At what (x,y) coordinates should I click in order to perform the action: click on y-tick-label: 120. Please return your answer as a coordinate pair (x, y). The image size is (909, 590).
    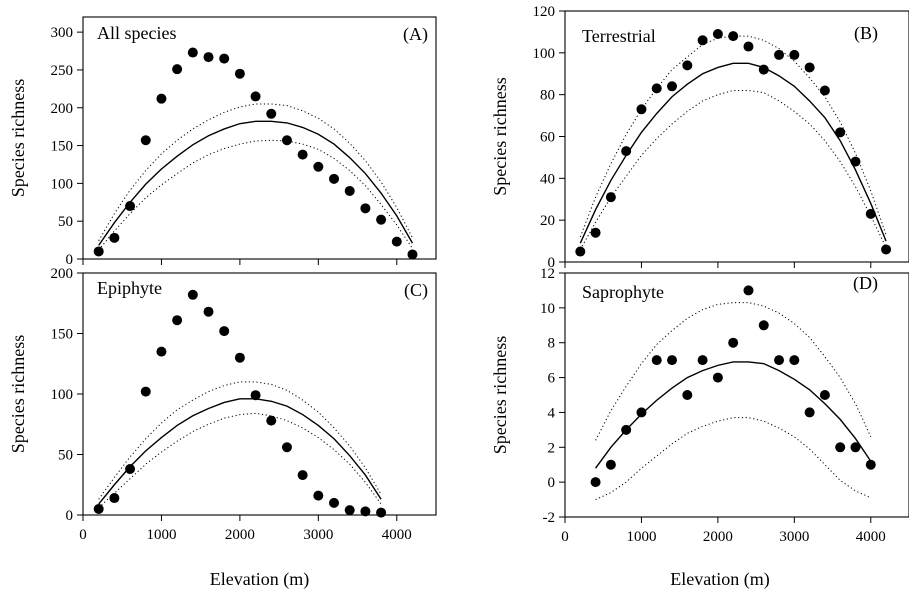
    Looking at the image, I should click on (544, 12).